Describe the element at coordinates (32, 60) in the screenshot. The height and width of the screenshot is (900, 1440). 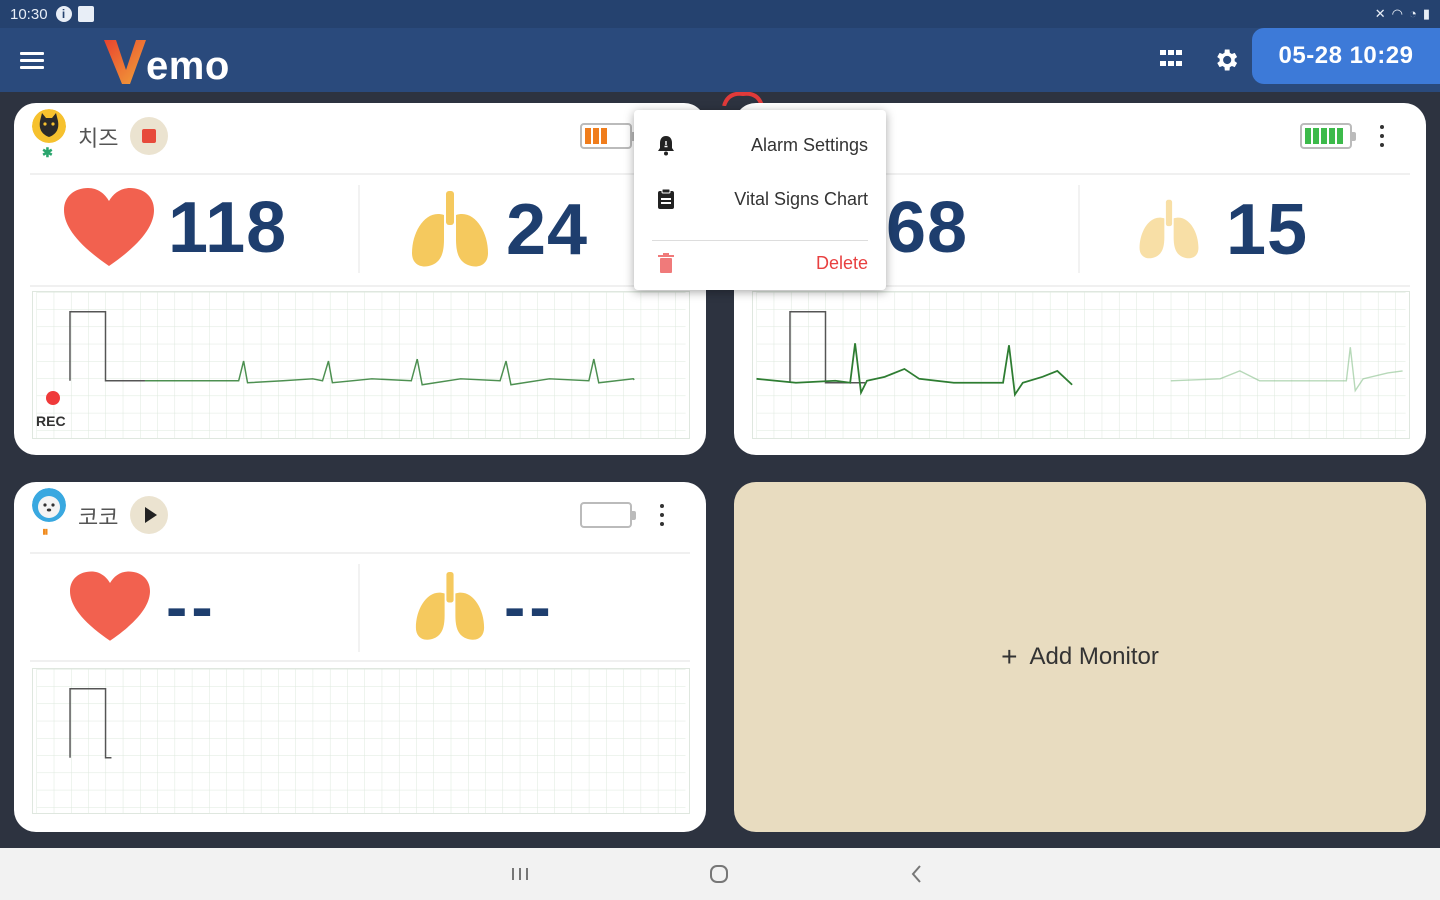
I see `menu-icon` at that location.